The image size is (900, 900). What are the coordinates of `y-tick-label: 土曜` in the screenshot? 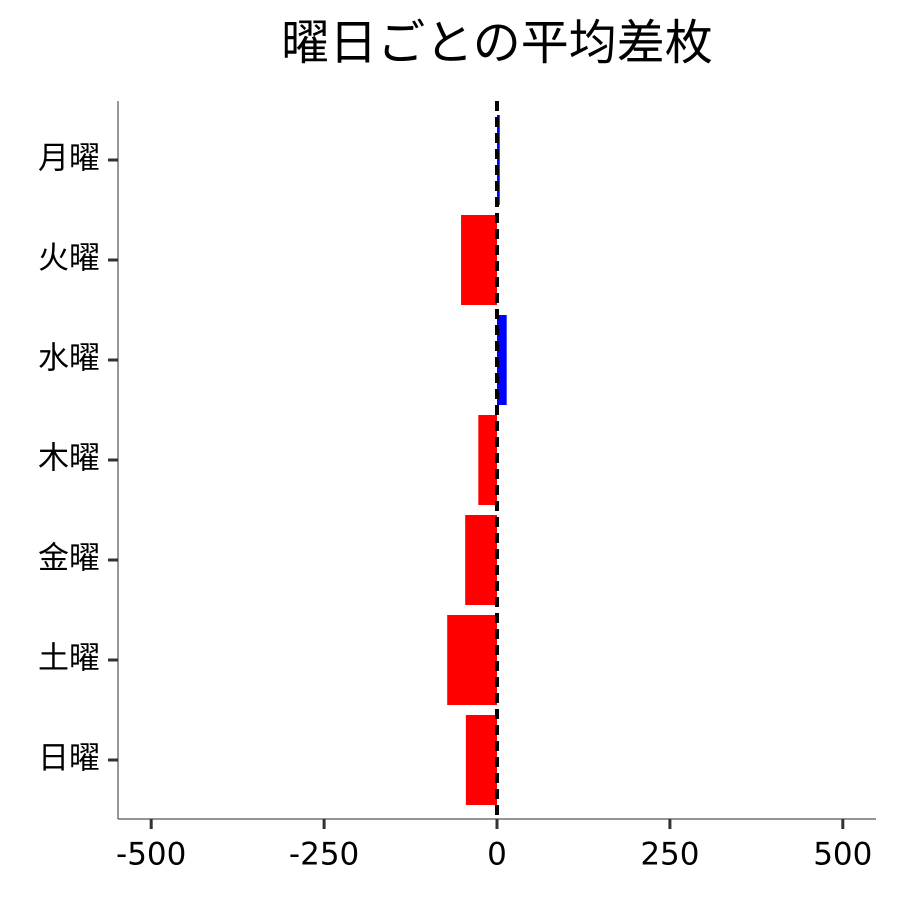 It's located at (69, 659).